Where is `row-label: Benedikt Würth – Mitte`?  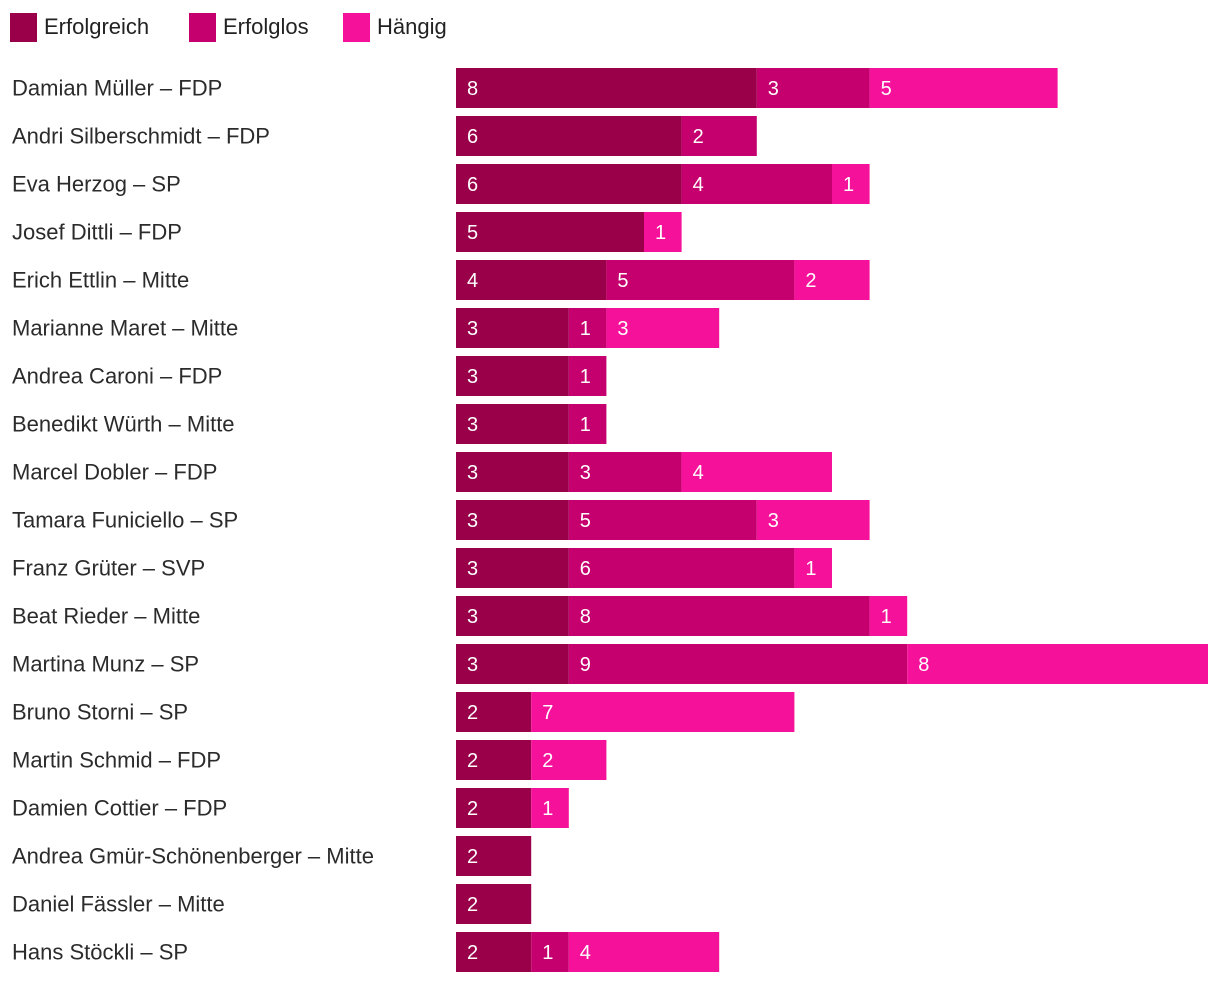
row-label: Benedikt Würth – Mitte is located at coordinates (123, 424).